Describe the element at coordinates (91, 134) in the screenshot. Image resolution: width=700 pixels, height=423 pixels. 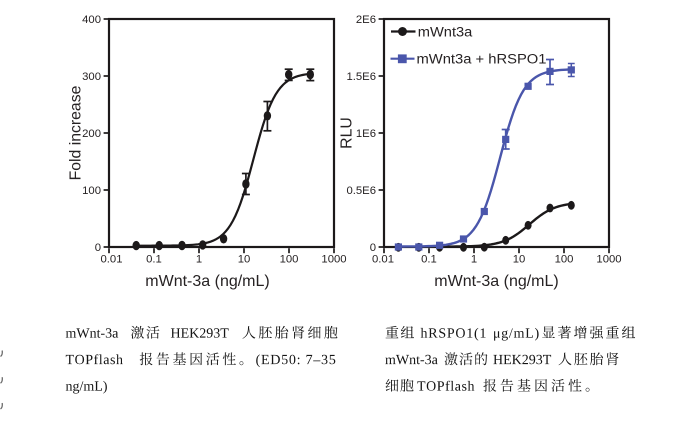
I see `svg-text: 200` at that location.